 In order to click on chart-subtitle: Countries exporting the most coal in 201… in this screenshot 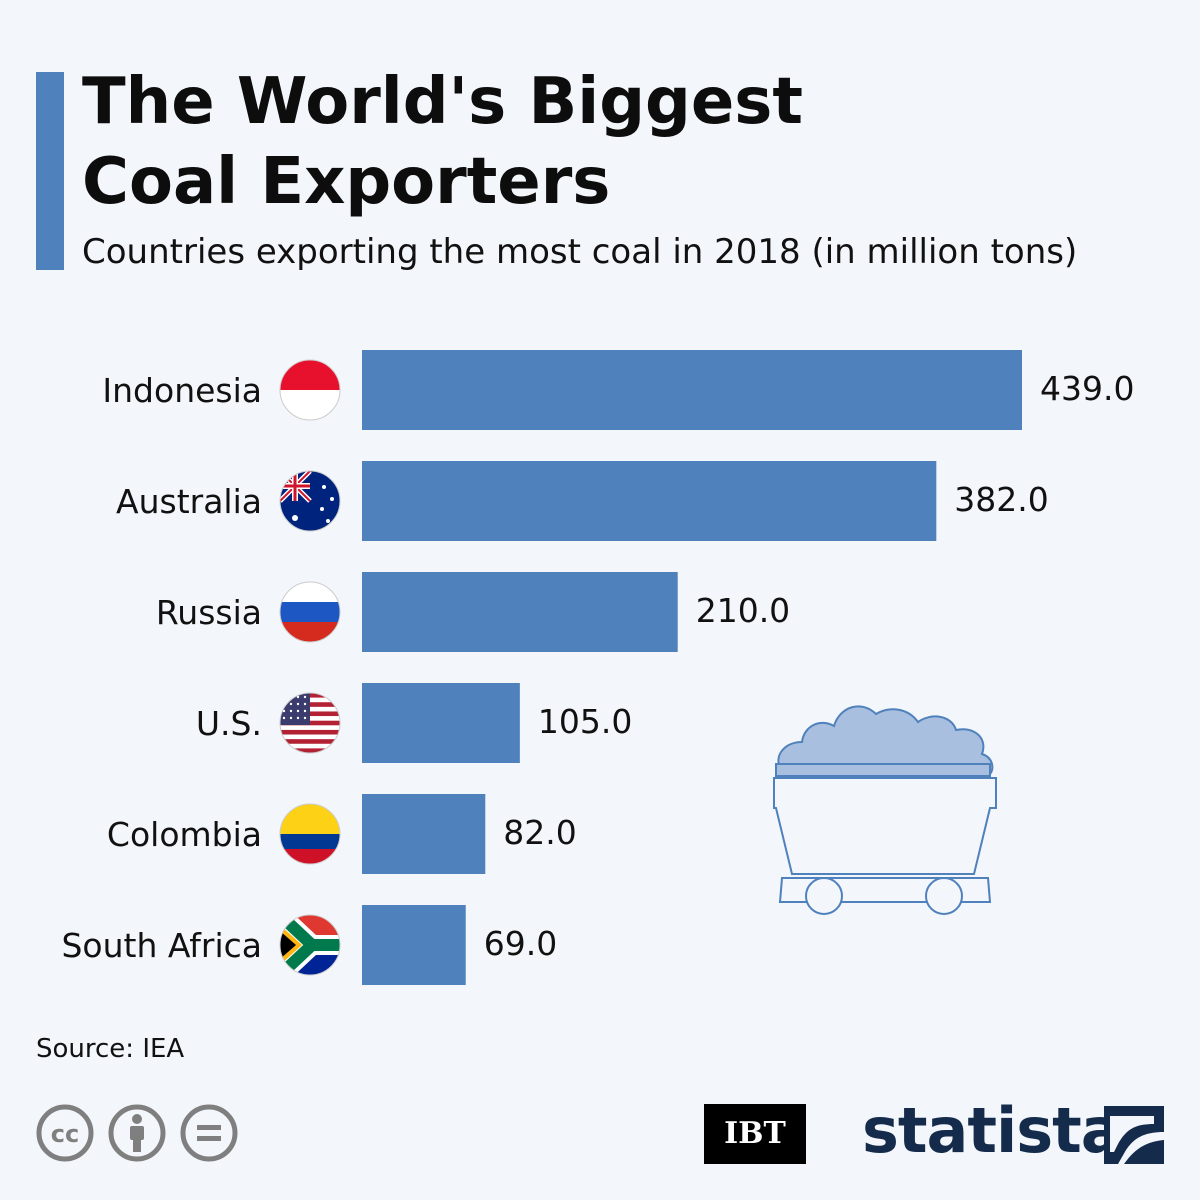, I will do `click(580, 252)`.